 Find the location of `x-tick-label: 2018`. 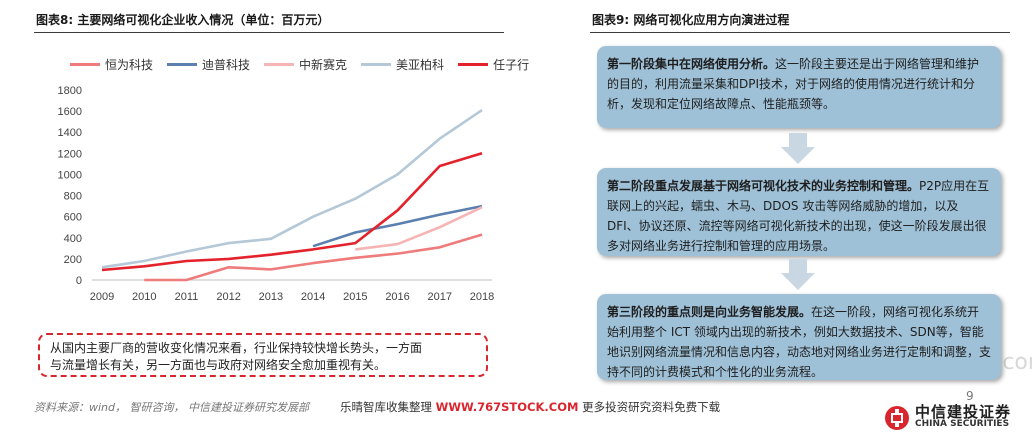

x-tick-label: 2018 is located at coordinates (482, 297).